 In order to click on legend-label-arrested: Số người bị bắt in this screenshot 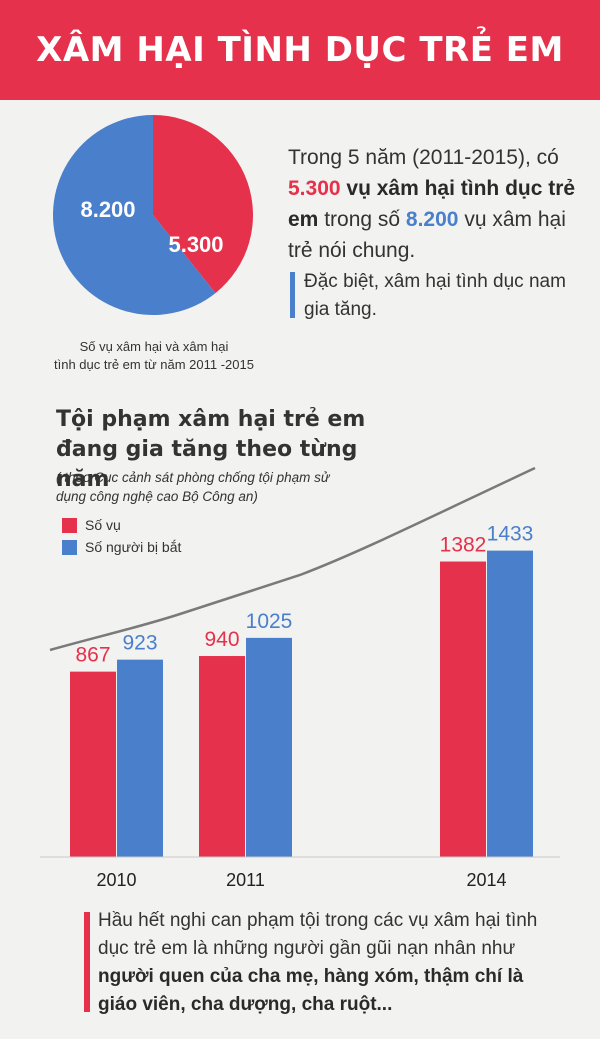, I will do `click(133, 547)`.